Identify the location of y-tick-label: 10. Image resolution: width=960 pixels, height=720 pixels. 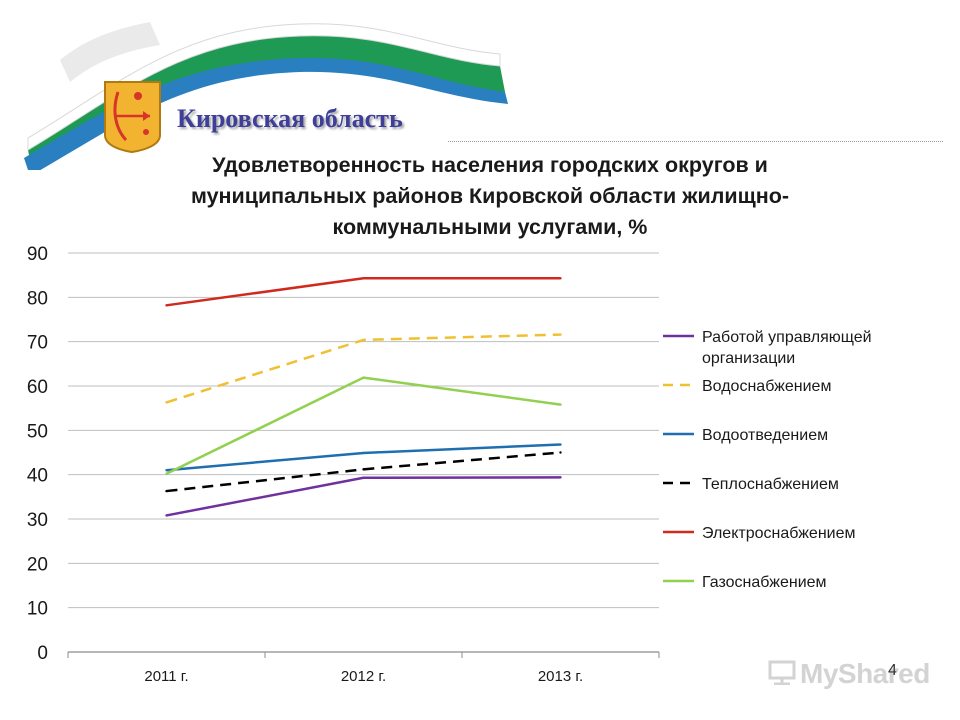
(37, 609).